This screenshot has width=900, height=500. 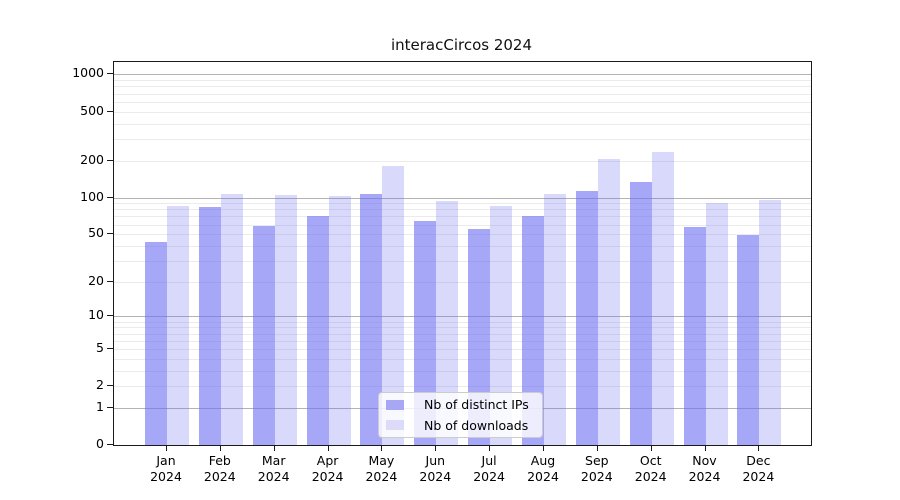 I want to click on legend-label-downloads: Nb of downloads, so click(x=476, y=425).